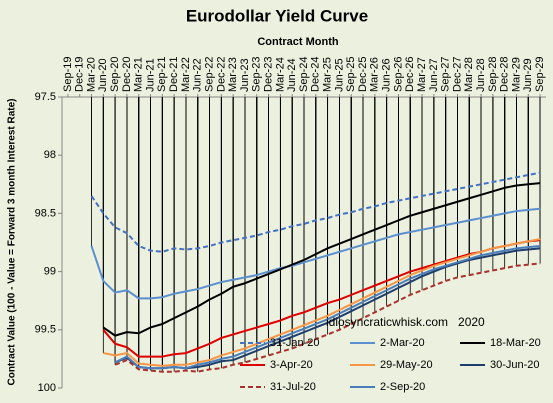 This screenshot has width=553, height=403. Describe the element at coordinates (481, 75) in the screenshot. I see `x-tick-label: Jun-28` at that location.